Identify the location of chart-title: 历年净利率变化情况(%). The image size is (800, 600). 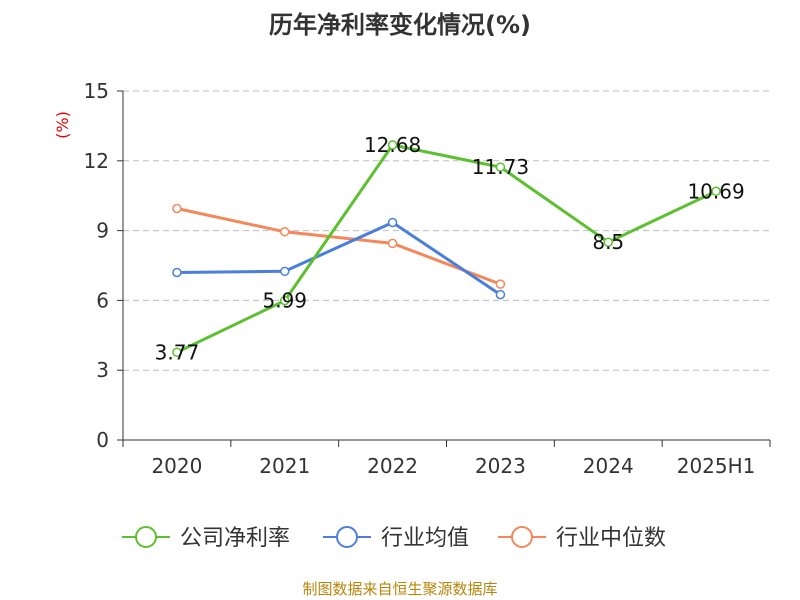
(400, 25).